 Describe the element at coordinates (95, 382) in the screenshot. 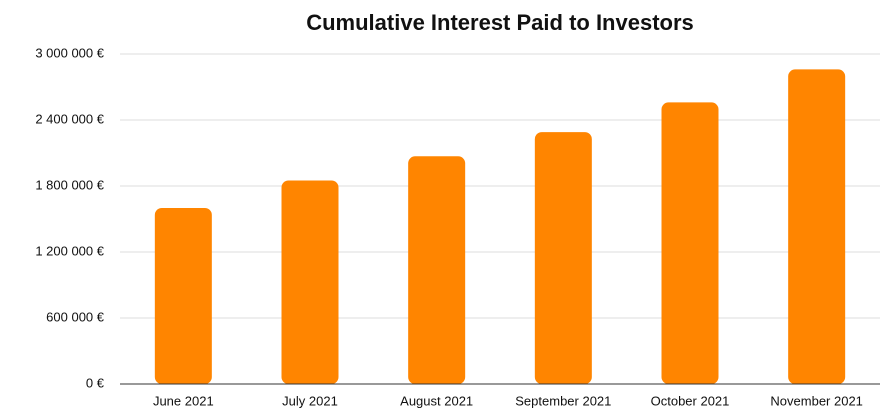

I see `y-tick-label: 0 €` at that location.